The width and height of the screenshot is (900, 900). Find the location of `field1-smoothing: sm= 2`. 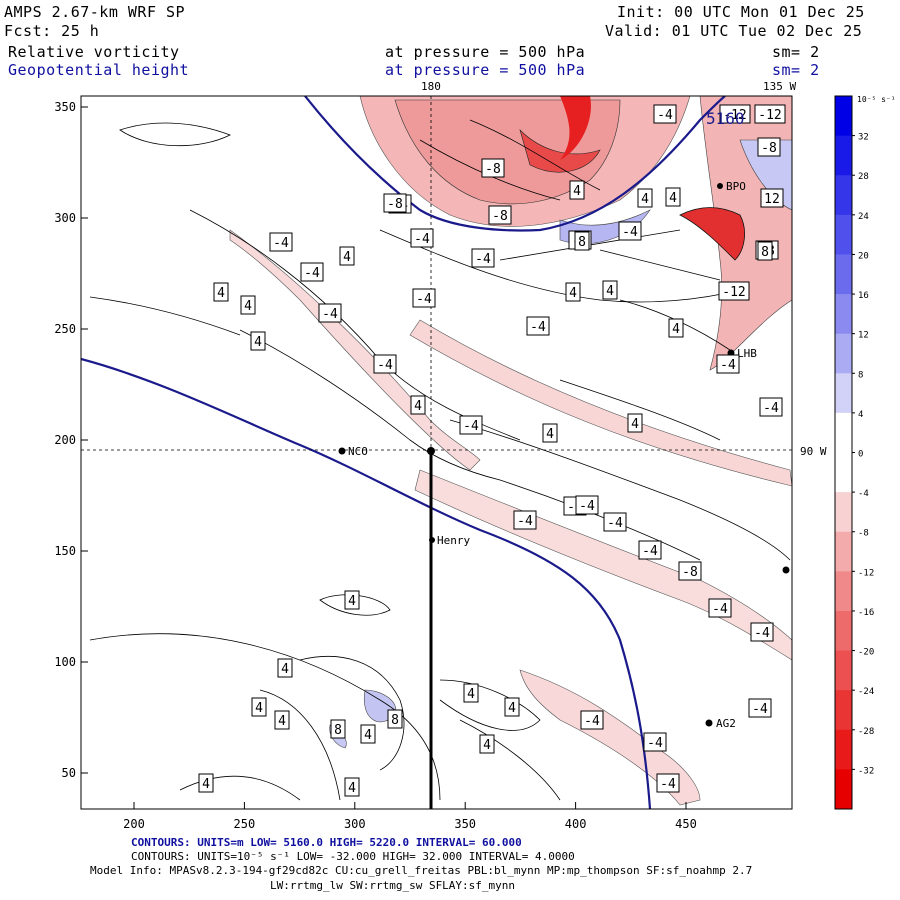

field1-smoothing: sm= 2 is located at coordinates (796, 52).